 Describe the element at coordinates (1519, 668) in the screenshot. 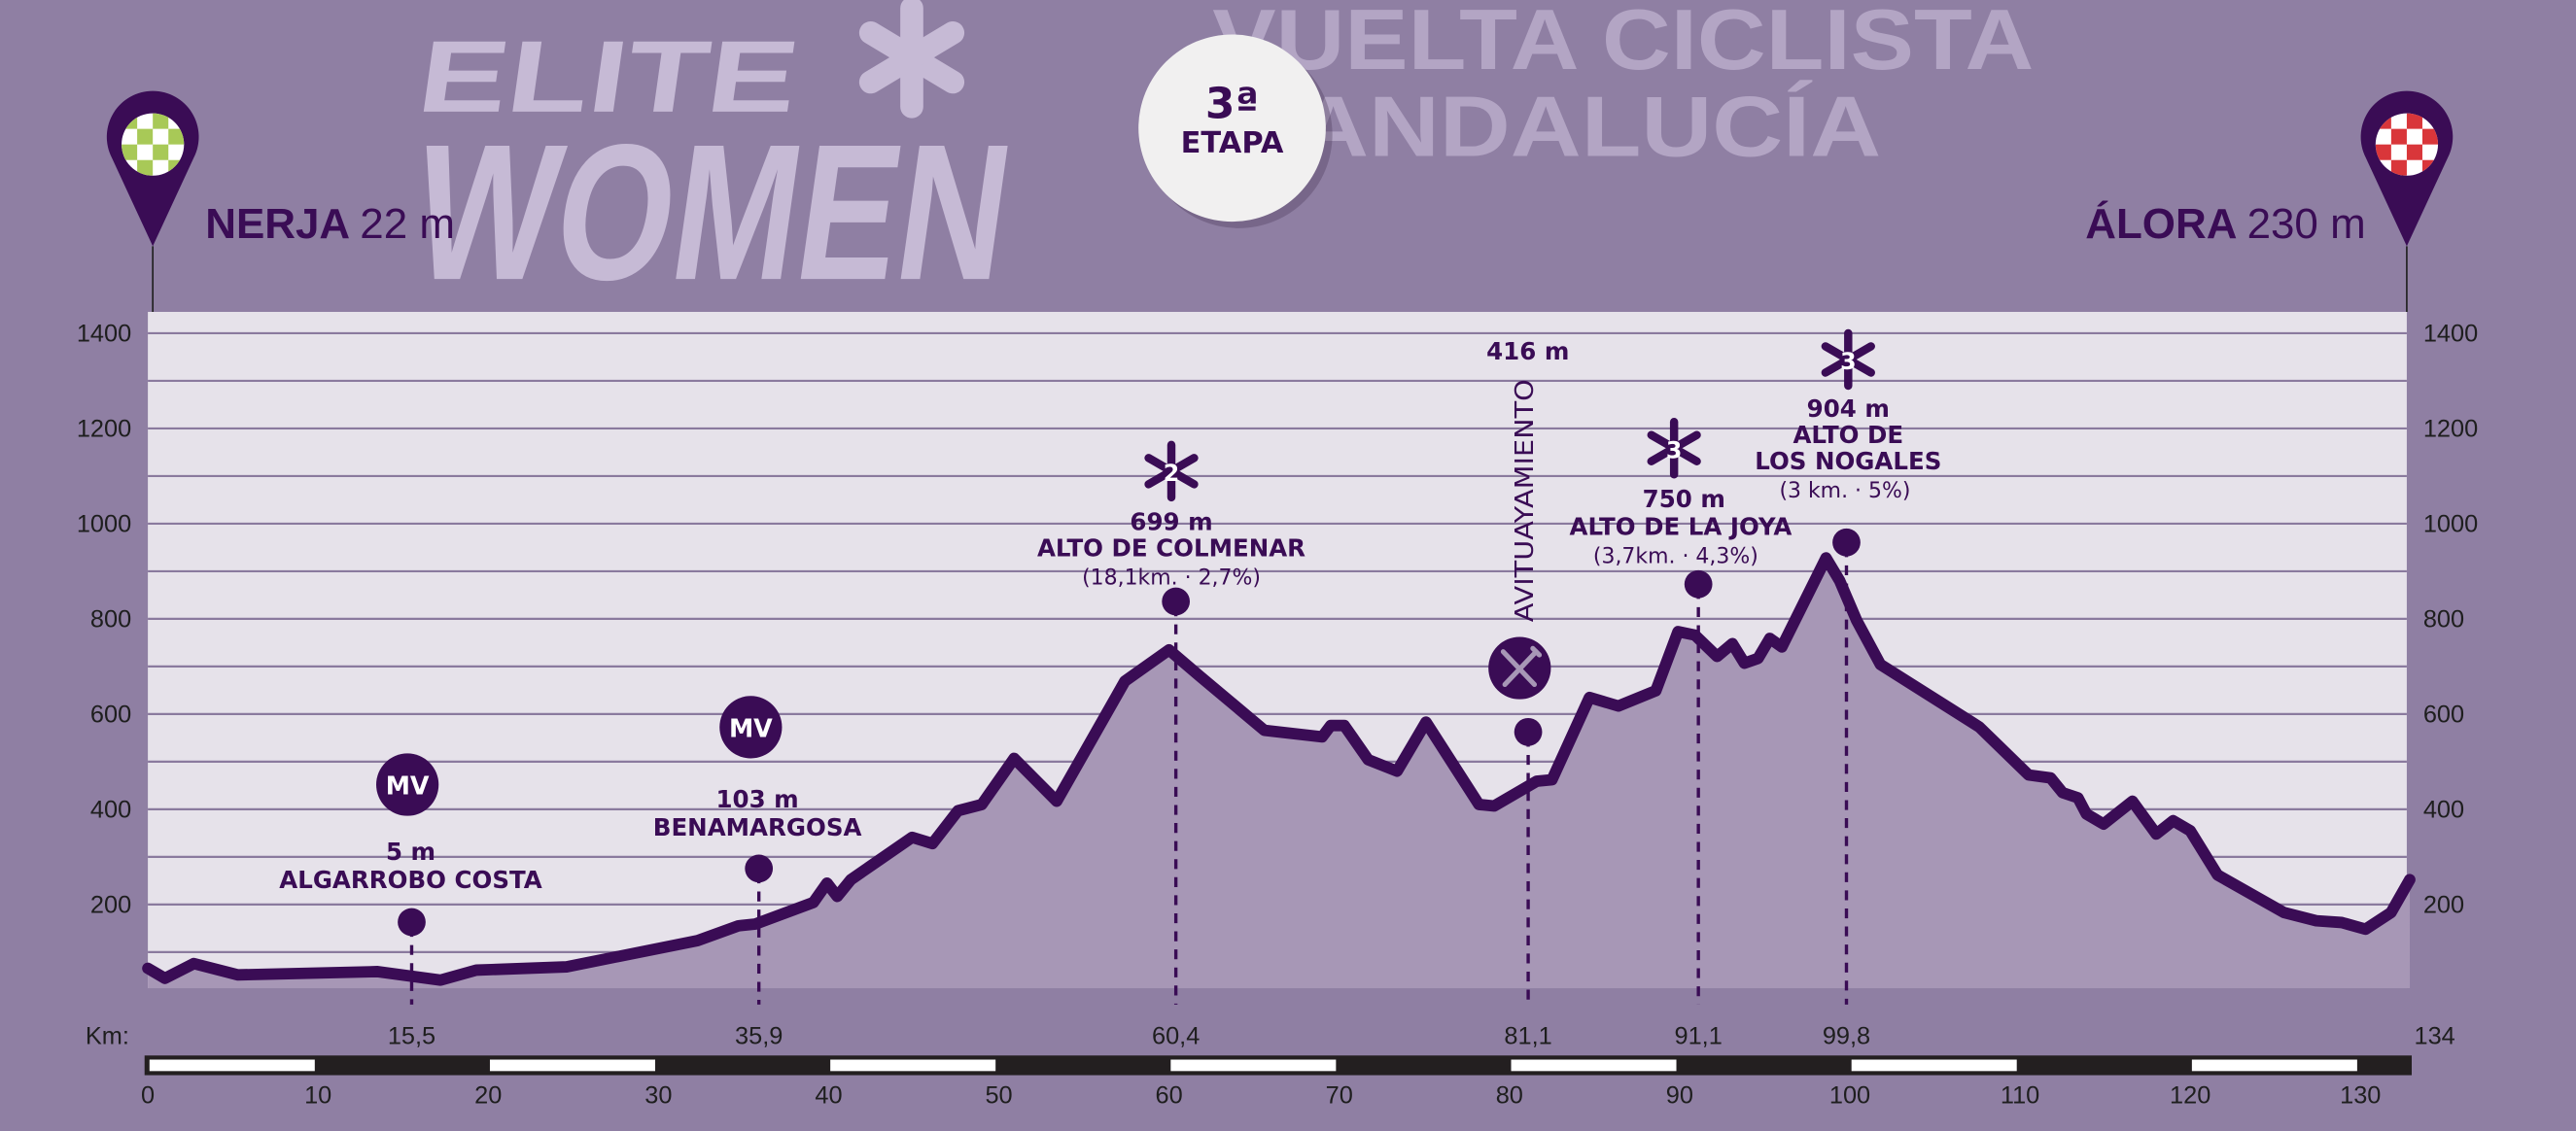

I see `fork-knife-icon` at that location.